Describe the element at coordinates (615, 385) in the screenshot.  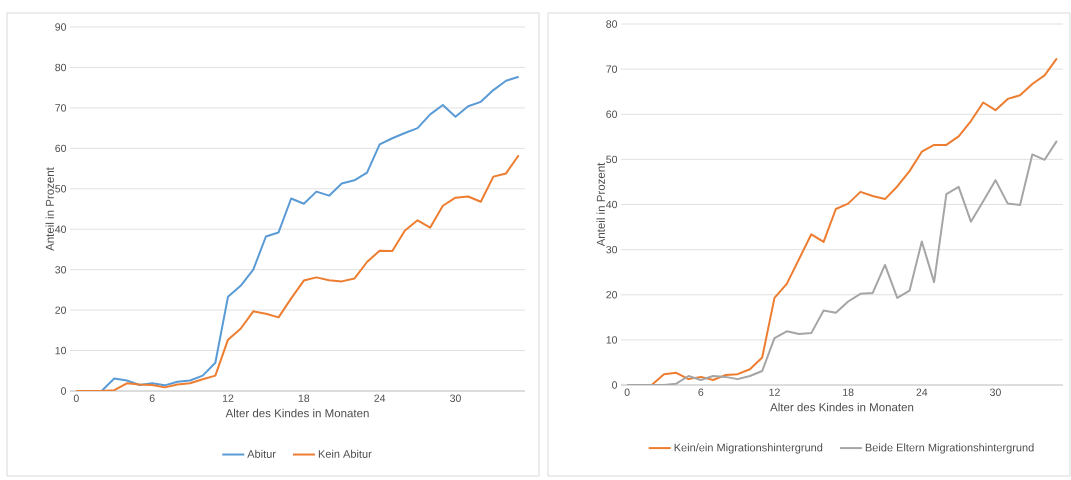
I see `y-tick-label: 0` at that location.